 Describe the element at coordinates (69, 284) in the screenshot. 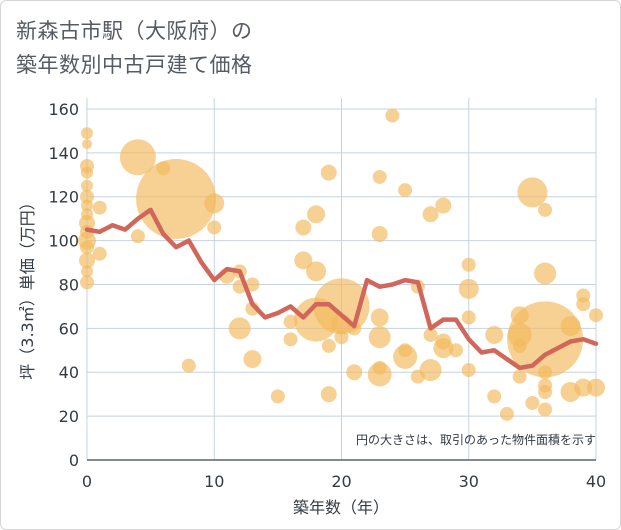

I see `y-tick-label: 80` at that location.